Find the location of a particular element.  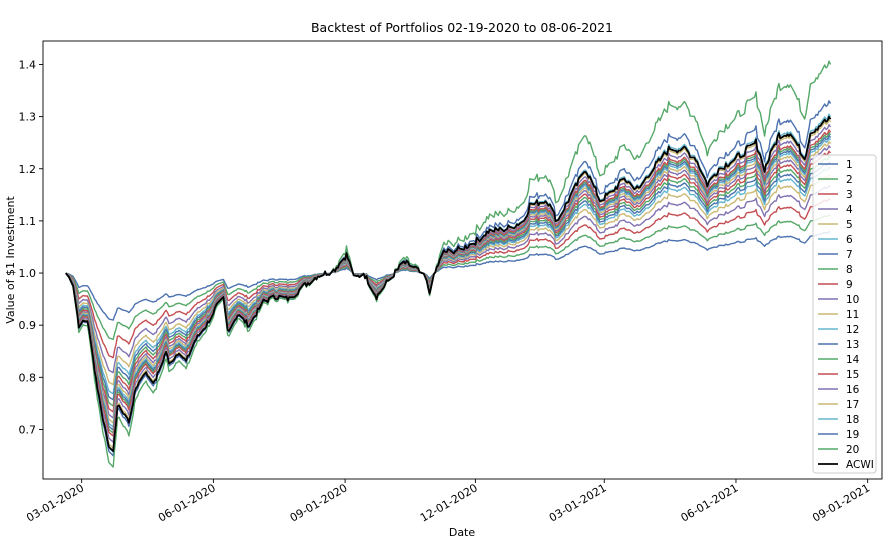

legend-label: 14 is located at coordinates (853, 360).